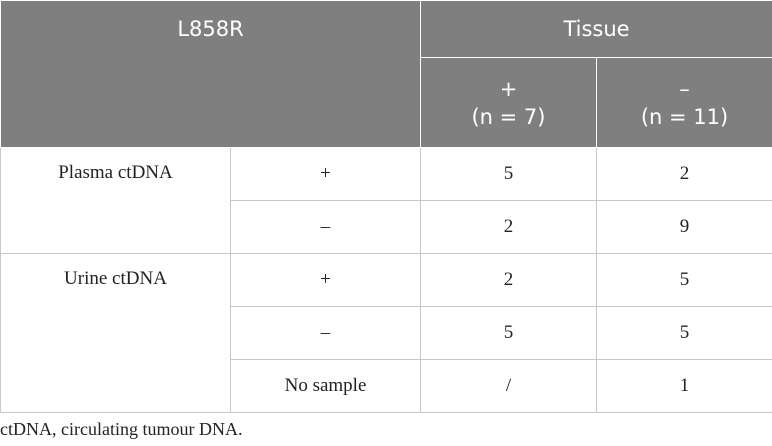  I want to click on cell: 9, so click(683, 227).